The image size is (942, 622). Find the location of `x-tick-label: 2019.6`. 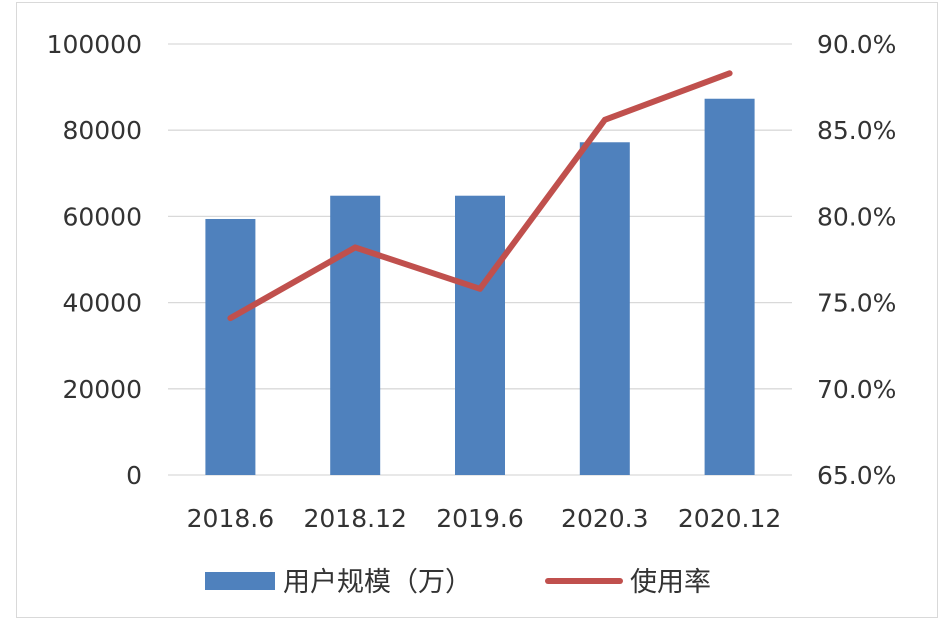

x-tick-label: 2019.6 is located at coordinates (479, 518).